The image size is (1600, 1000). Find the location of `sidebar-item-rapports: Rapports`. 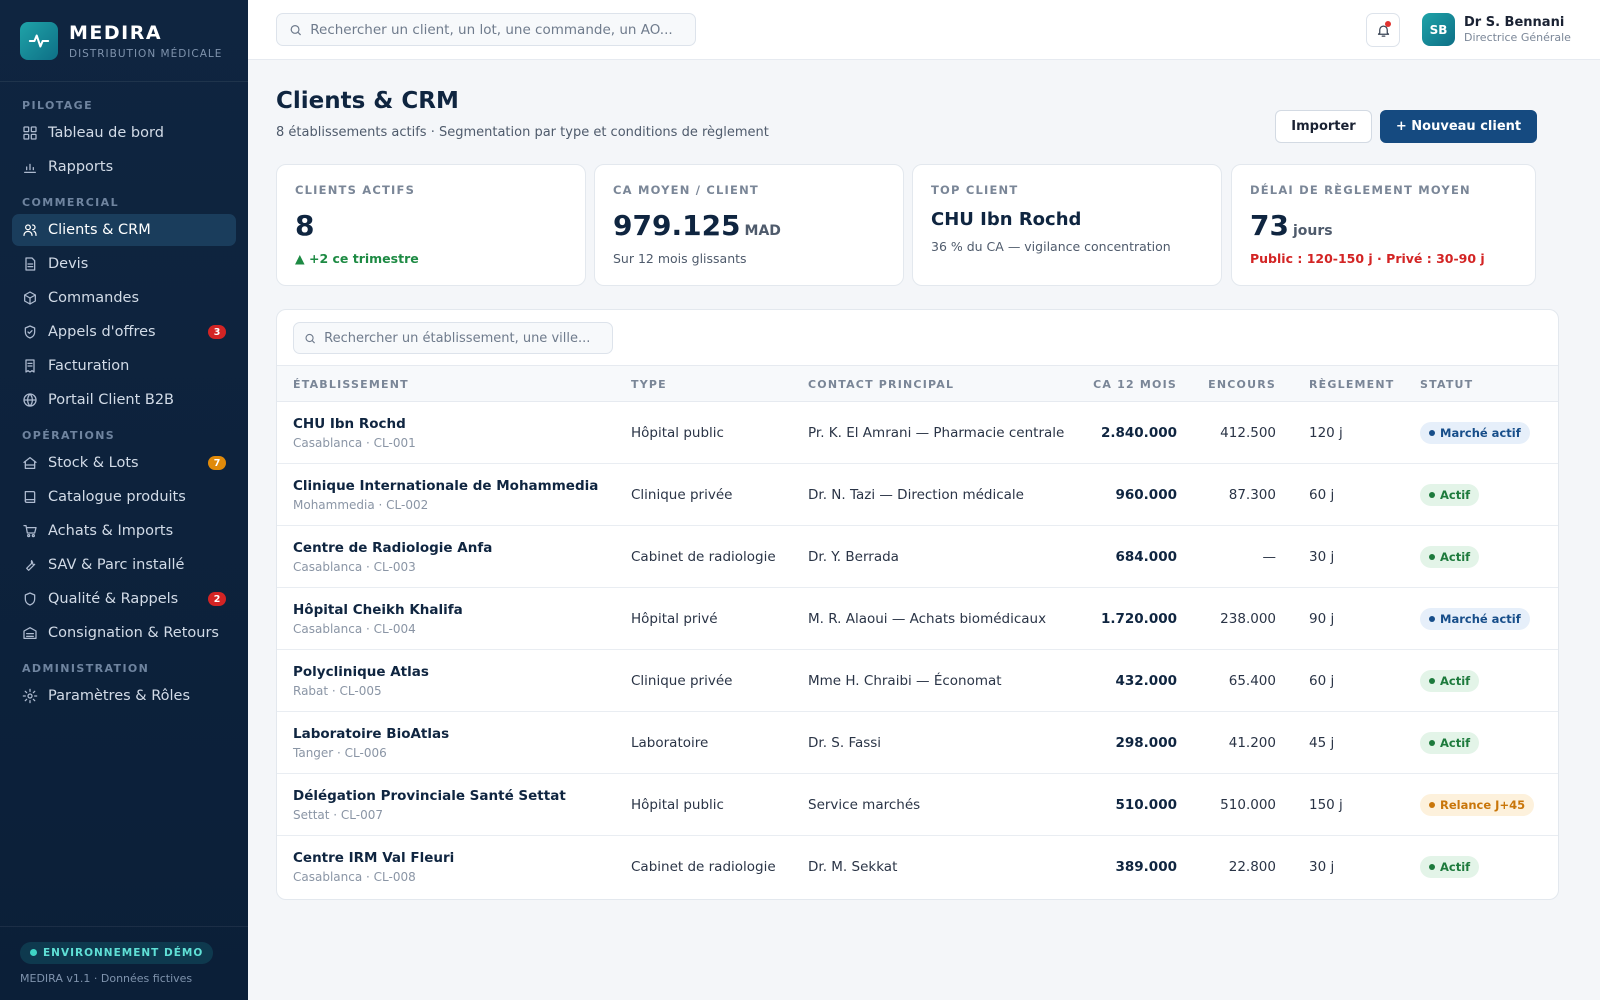

sidebar-item-rapports: Rapports is located at coordinates (124, 167).